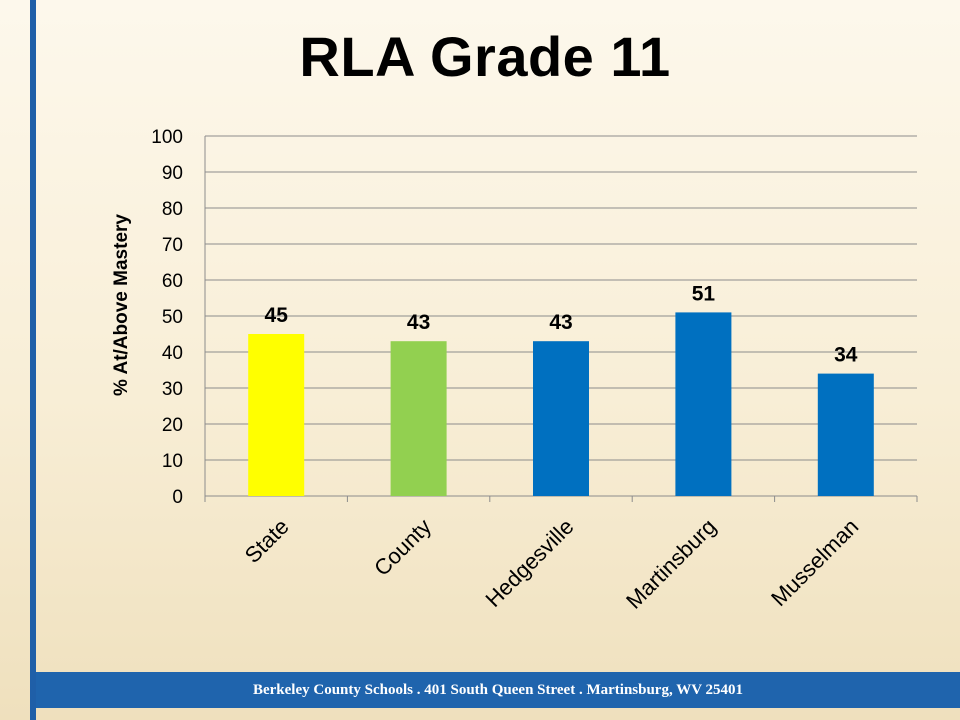 This screenshot has width=960, height=720. What do you see at coordinates (418, 418) in the screenshot?
I see `bar-county` at bounding box center [418, 418].